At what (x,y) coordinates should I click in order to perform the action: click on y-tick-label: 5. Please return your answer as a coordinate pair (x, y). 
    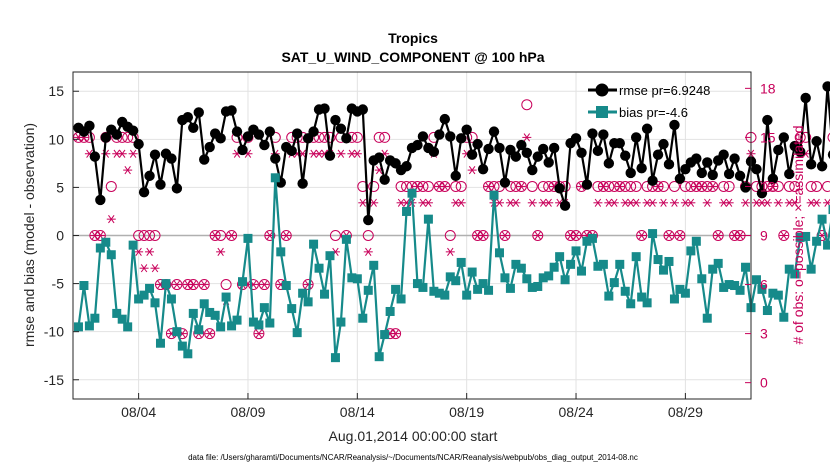
    Looking at the image, I should click on (60, 187).